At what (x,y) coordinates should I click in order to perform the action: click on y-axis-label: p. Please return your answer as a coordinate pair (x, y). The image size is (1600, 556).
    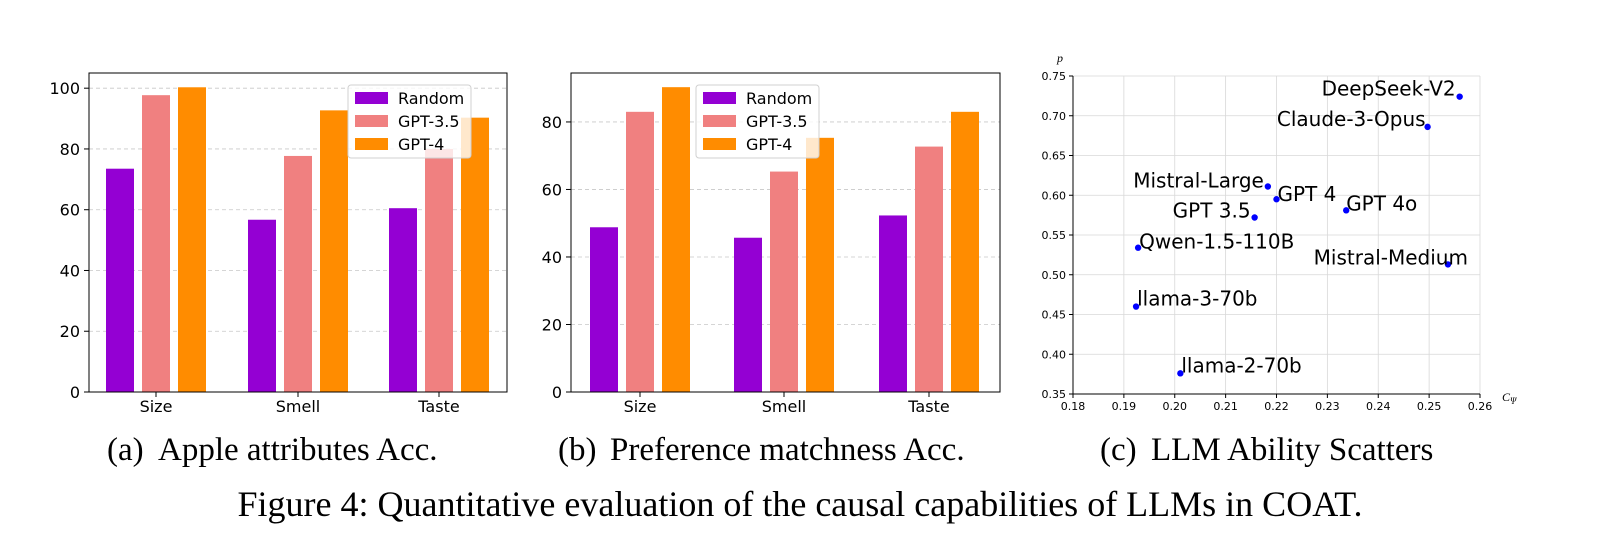
    Looking at the image, I should click on (1059, 58).